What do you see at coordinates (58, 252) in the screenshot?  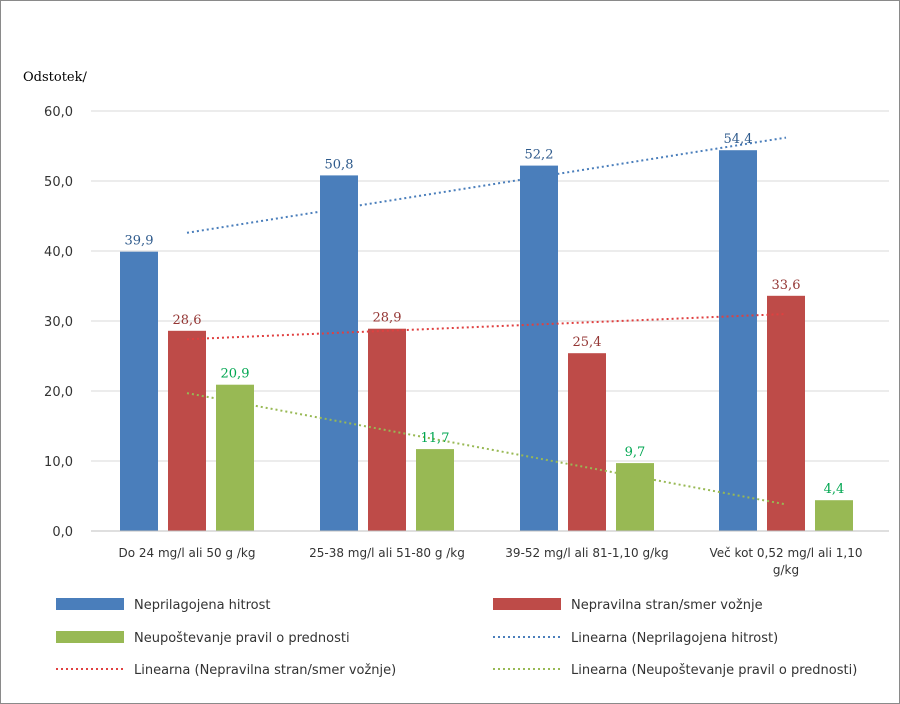 I see `y-tick-label: 40,0` at bounding box center [58, 252].